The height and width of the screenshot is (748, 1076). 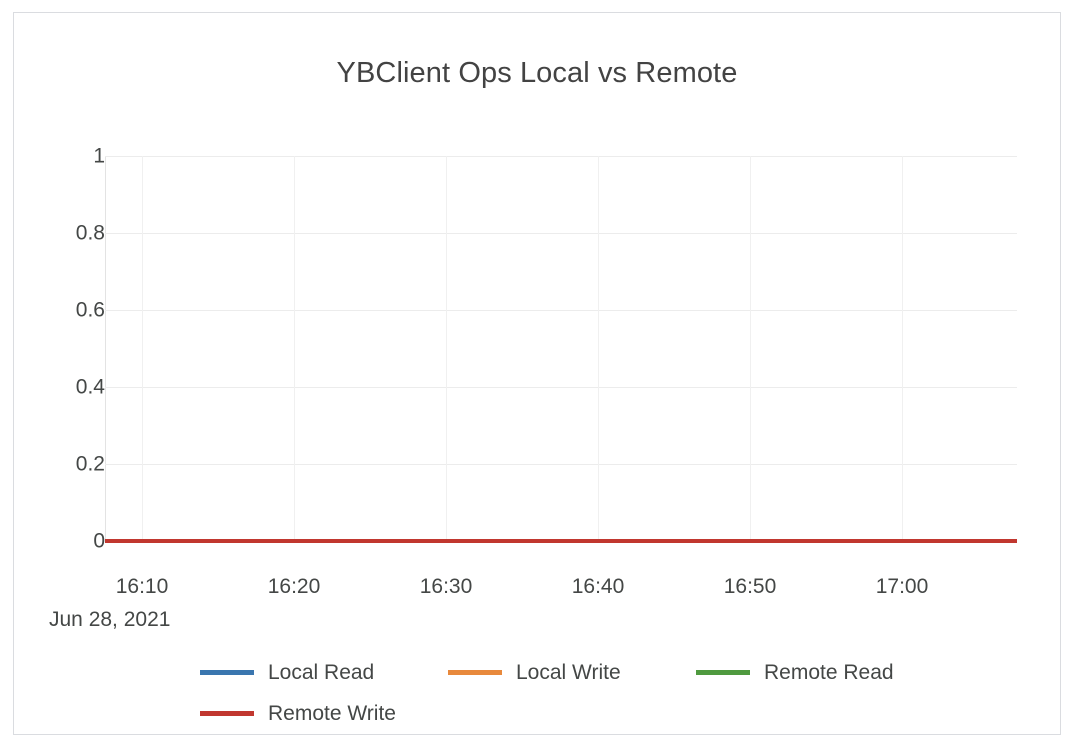 I want to click on legend-item: Local Write, so click(x=534, y=672).